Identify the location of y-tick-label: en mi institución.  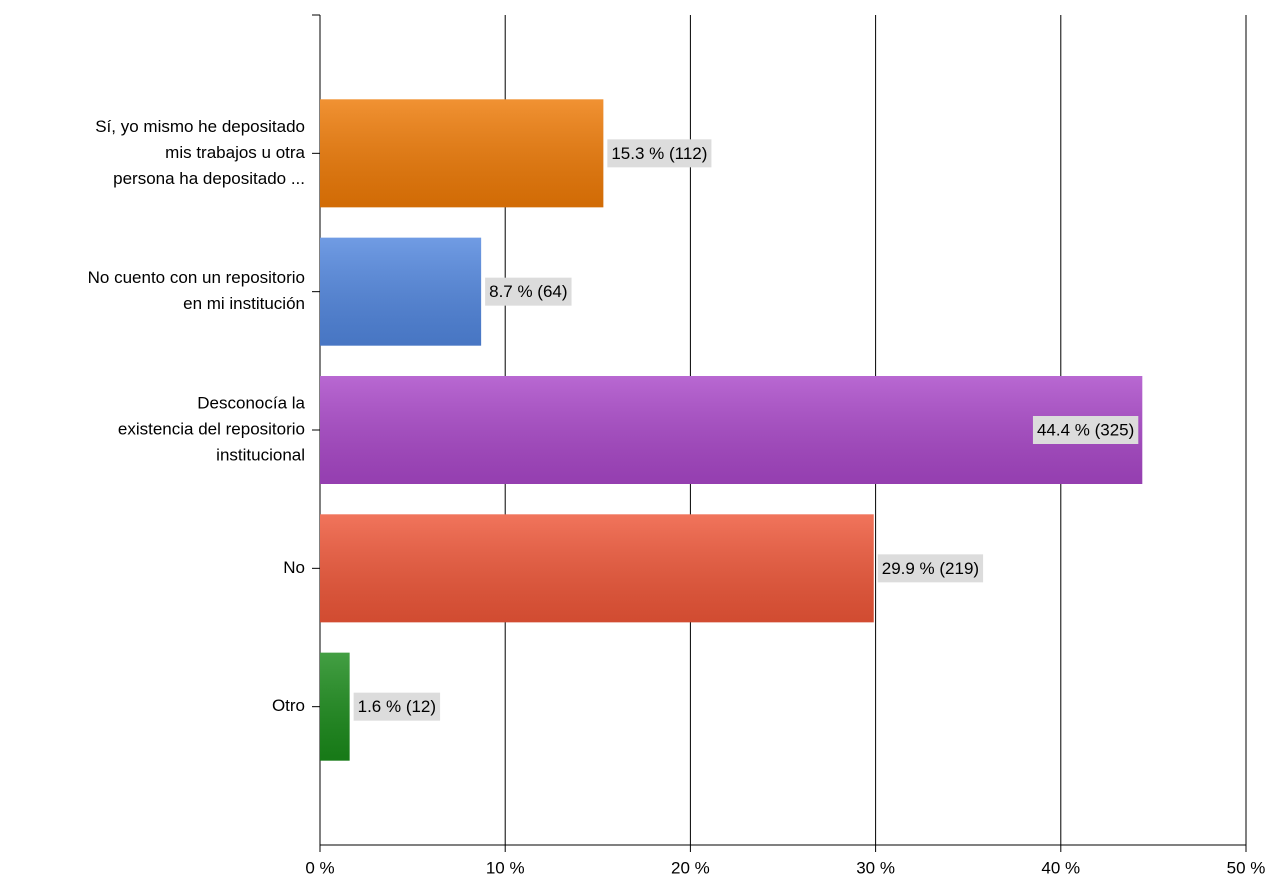
(244, 303).